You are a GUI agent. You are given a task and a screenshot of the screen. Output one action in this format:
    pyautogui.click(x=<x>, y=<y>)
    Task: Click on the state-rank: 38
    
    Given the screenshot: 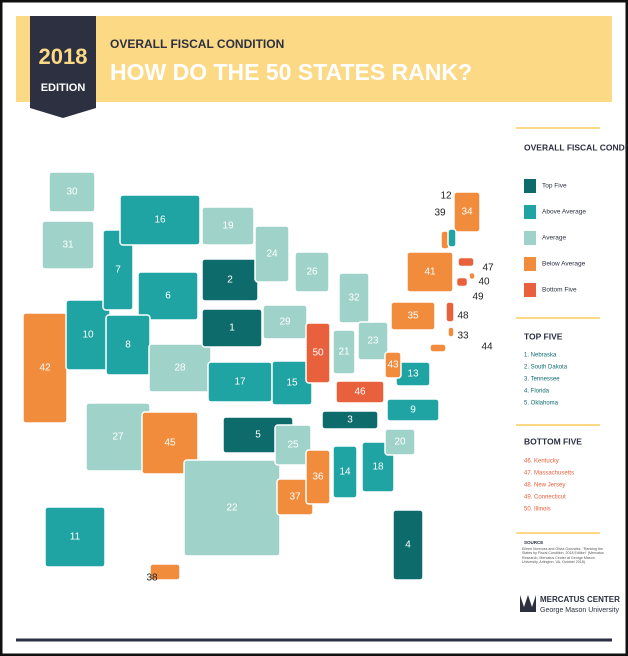 What is the action you would take?
    pyautogui.click(x=152, y=578)
    